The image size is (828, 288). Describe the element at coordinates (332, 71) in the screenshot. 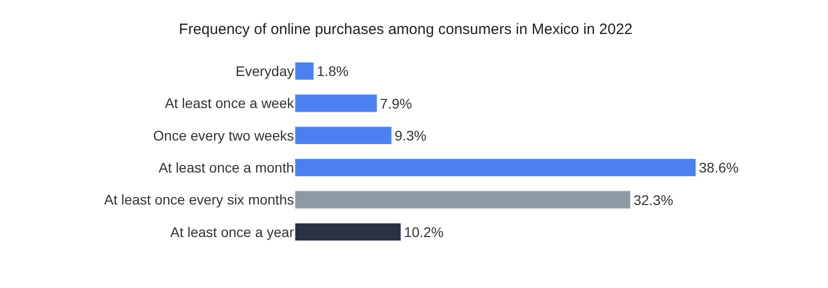

I see `data-label: 1.8%` at that location.